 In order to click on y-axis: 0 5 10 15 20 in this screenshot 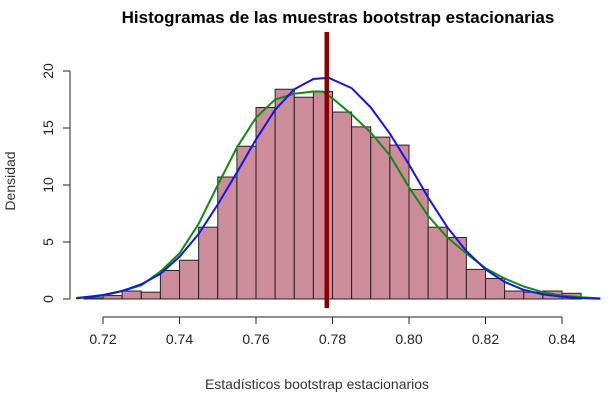, I will do `click(55, 183)`.